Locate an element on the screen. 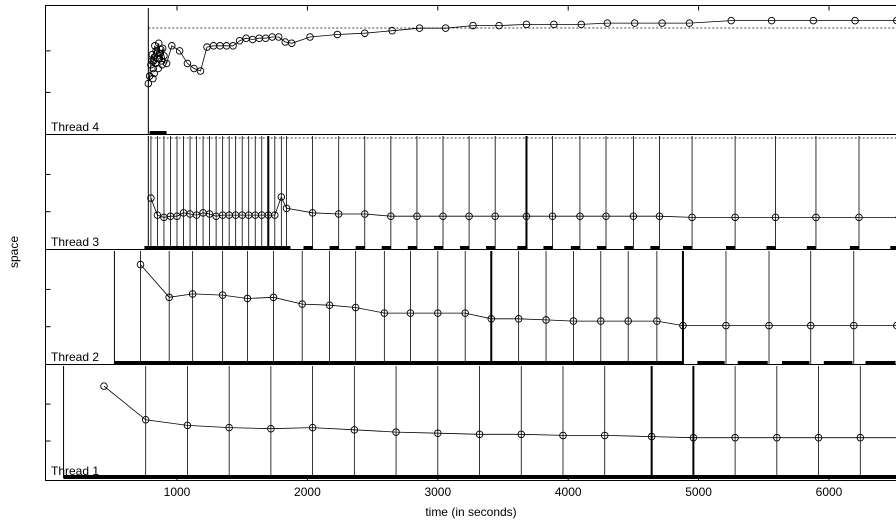 The height and width of the screenshot is (523, 896). x-tick-label: 2000 is located at coordinates (307, 492).